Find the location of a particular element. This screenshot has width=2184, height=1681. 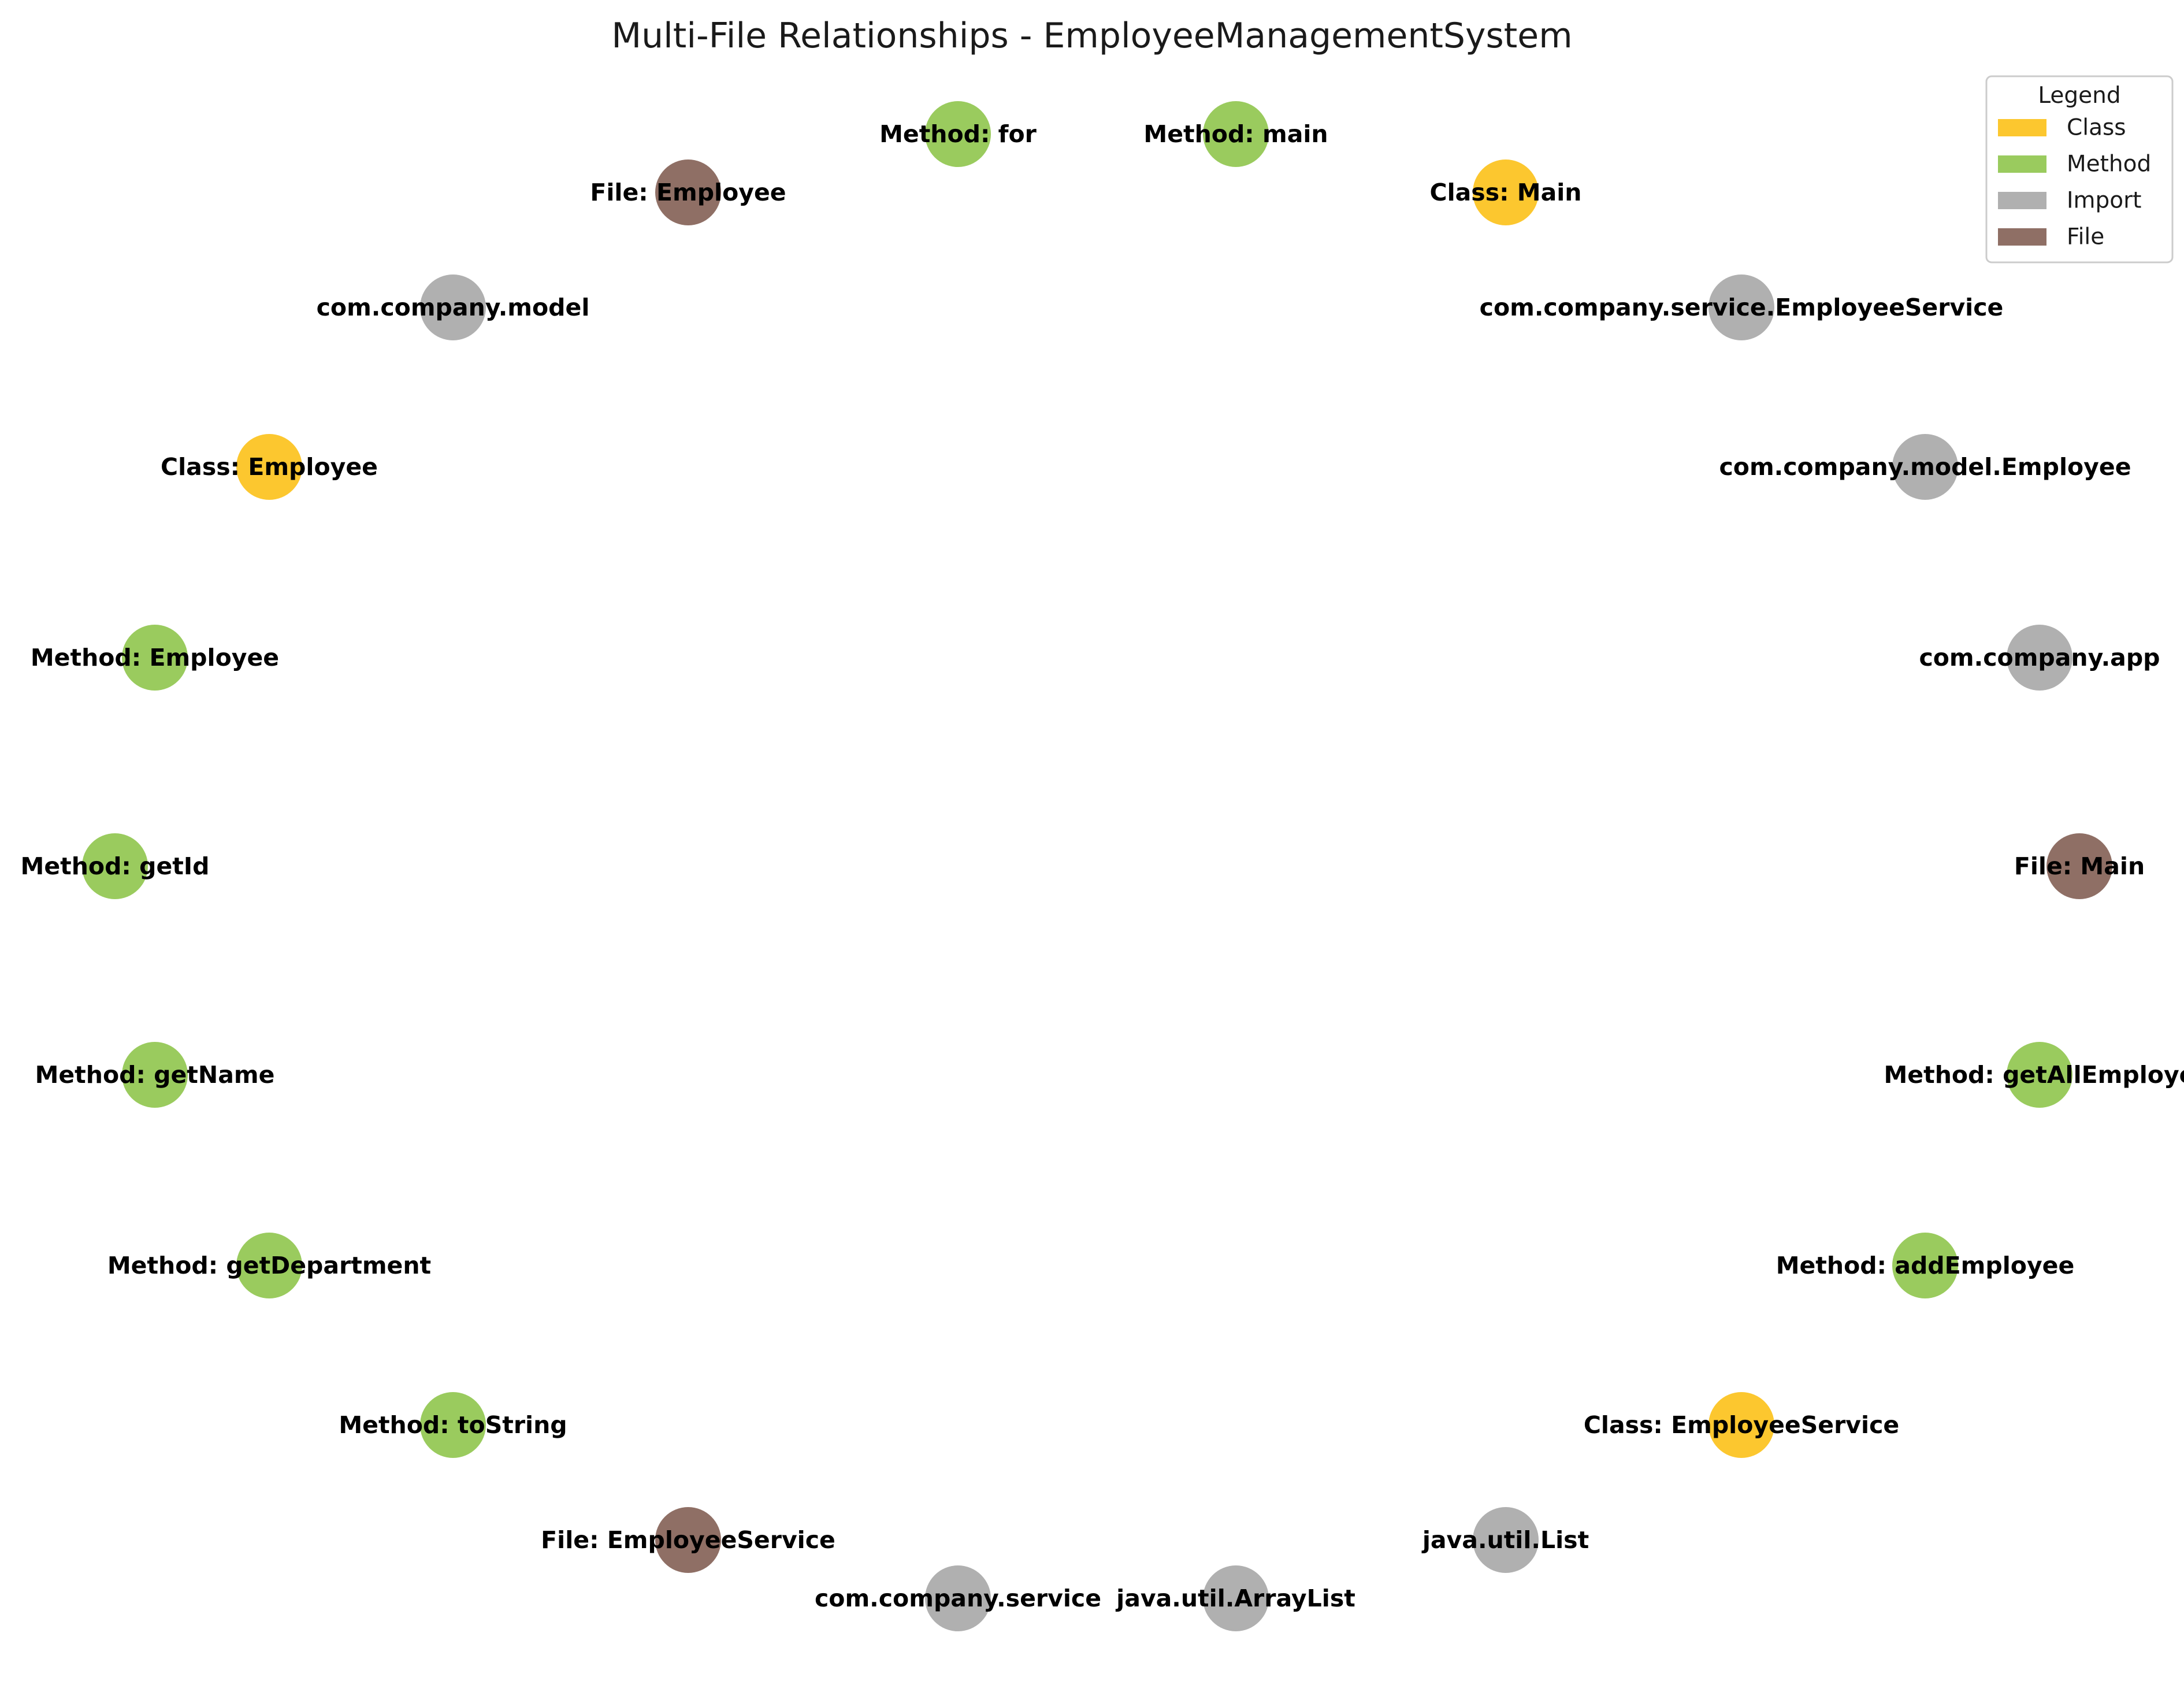

node-label: Method: addEmployee is located at coordinates (1925, 1265).